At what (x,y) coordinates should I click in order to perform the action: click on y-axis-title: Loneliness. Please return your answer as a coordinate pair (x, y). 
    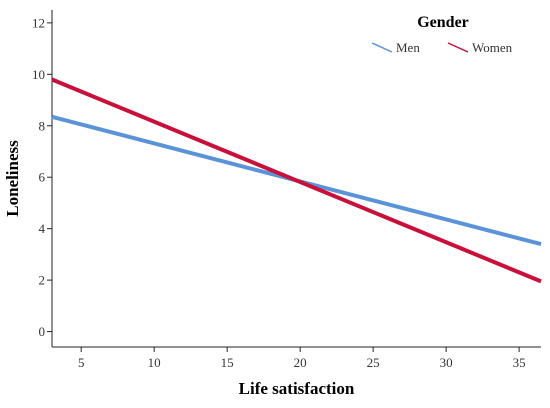
    Looking at the image, I should click on (12, 178).